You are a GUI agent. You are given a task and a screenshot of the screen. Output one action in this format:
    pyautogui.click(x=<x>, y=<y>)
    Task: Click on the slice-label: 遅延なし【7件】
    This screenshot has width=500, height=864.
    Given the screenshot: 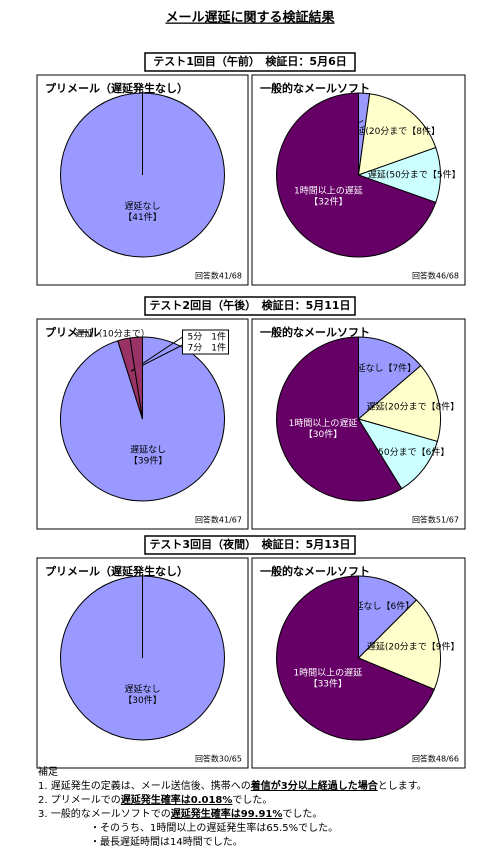 What is the action you would take?
    pyautogui.click(x=381, y=368)
    